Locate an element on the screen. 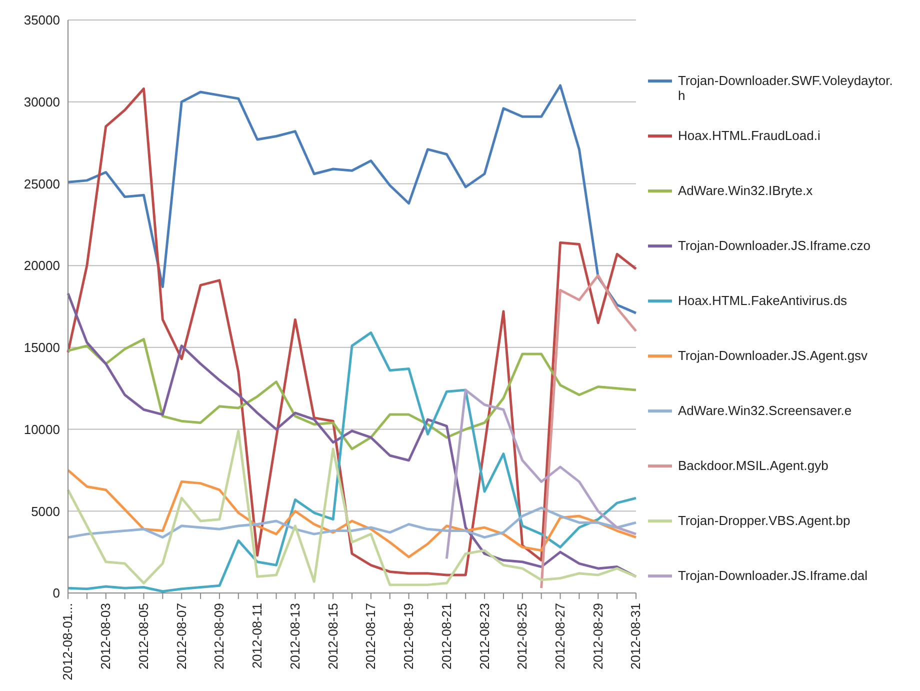 This screenshot has height=691, width=920. legend-label: AdWare.Win32.Screensaver.e is located at coordinates (765, 410).